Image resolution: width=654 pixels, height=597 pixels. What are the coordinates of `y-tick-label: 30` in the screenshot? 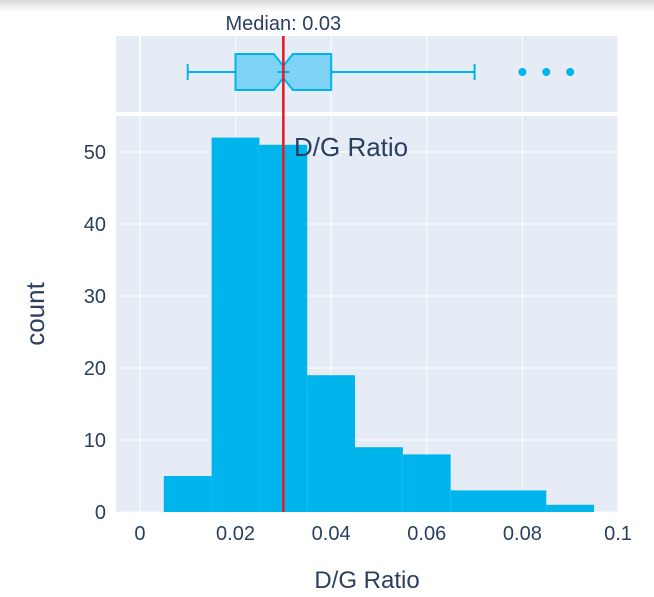 It's located at (95, 297).